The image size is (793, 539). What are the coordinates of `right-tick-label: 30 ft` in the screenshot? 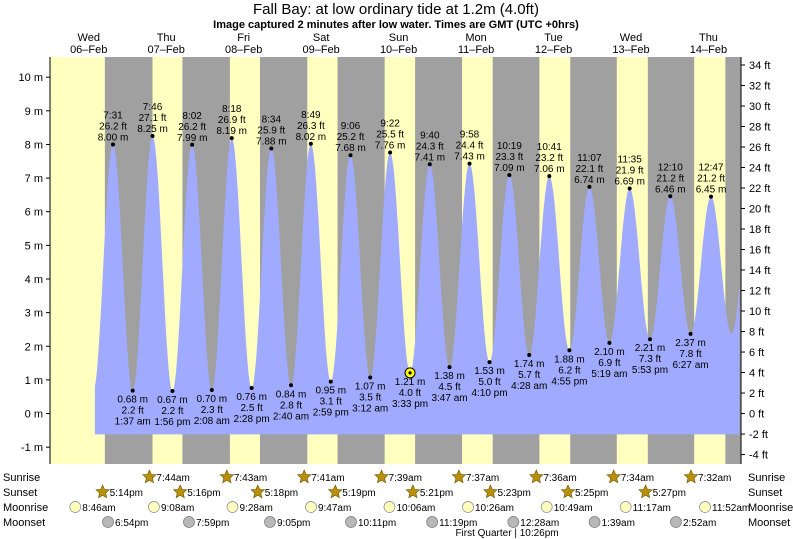 It's located at (759, 107).